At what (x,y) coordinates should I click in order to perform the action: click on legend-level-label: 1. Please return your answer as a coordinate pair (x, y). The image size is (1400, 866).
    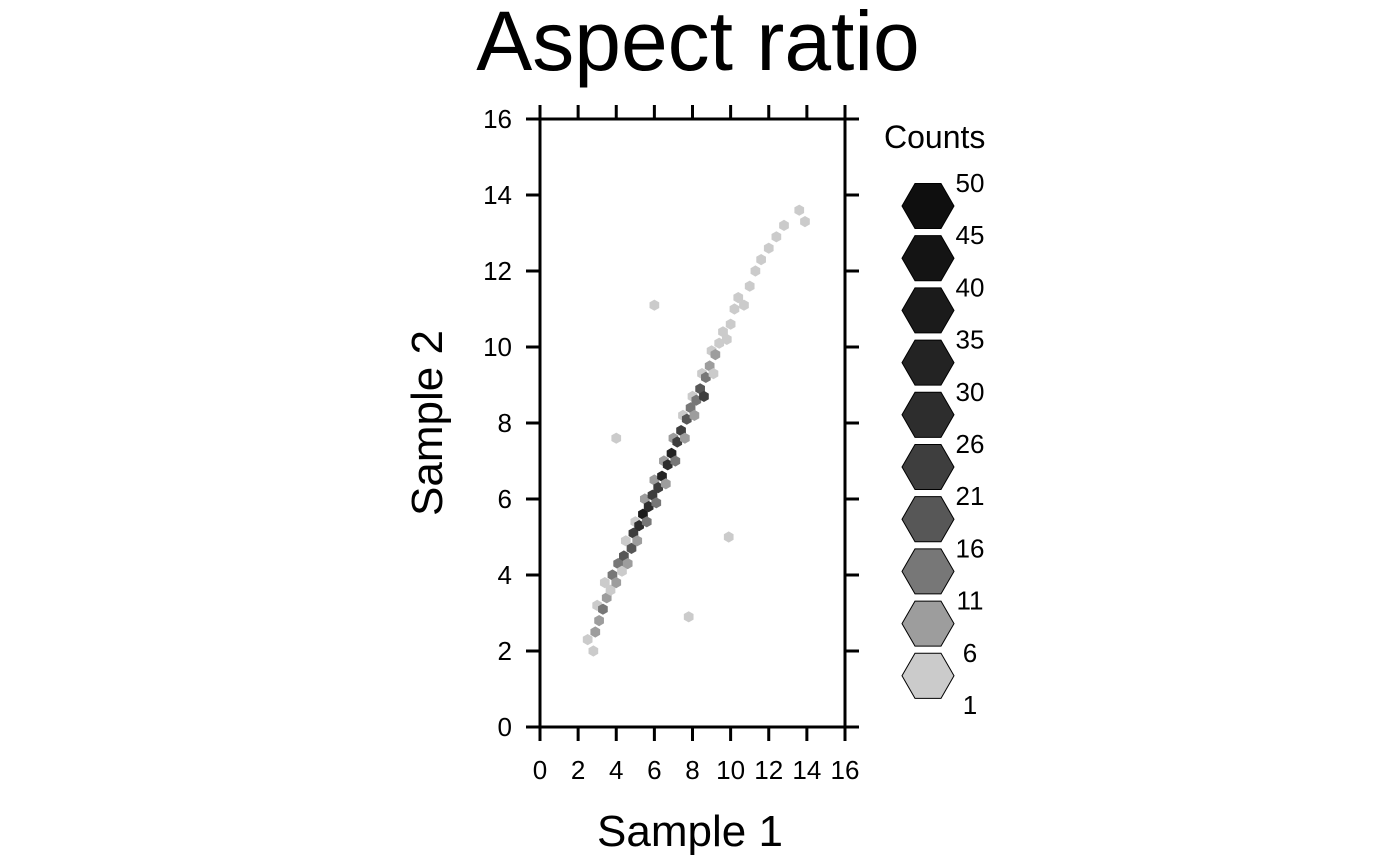
    Looking at the image, I should click on (970, 705).